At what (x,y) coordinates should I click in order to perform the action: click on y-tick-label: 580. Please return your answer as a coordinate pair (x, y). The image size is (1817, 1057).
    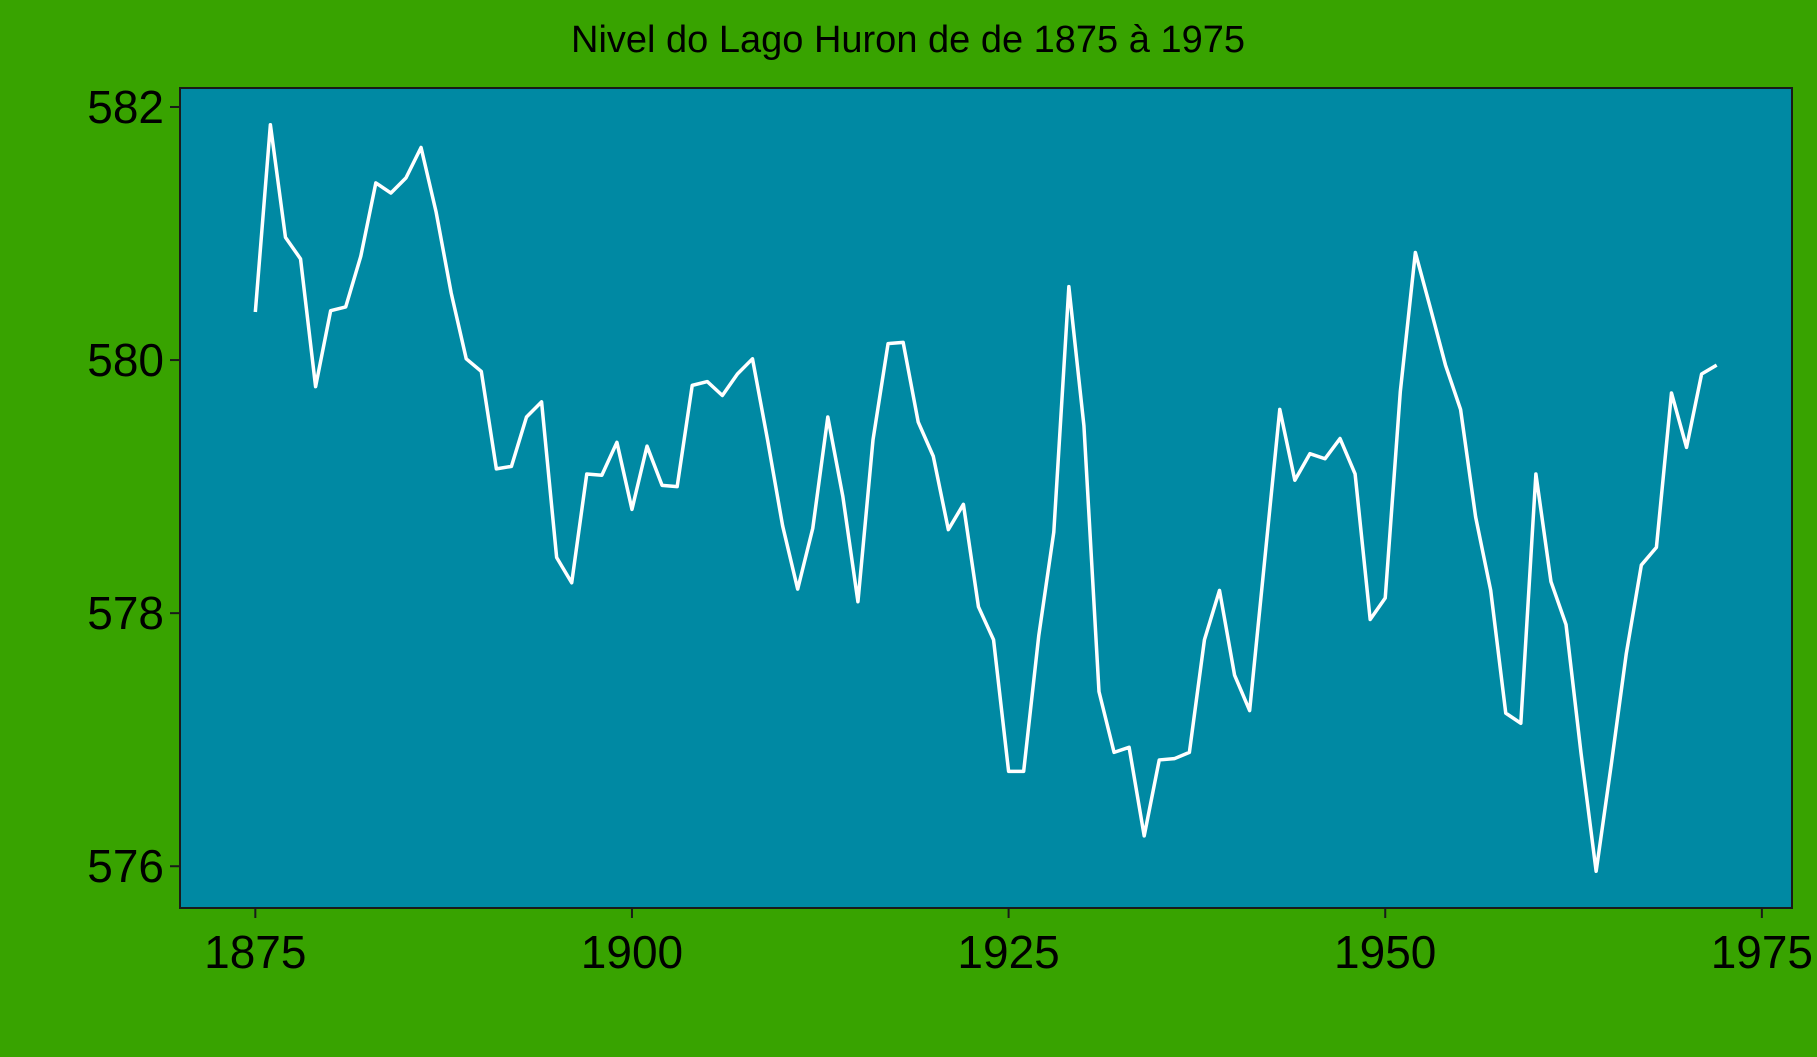
    Looking at the image, I should click on (125, 360).